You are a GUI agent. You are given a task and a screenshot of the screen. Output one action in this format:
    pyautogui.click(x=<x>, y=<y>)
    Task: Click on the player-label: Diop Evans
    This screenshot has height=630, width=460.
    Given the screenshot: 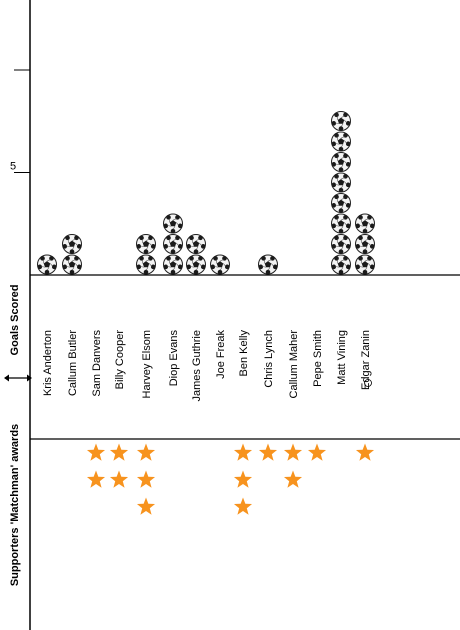 What is the action you would take?
    pyautogui.click(x=174, y=358)
    